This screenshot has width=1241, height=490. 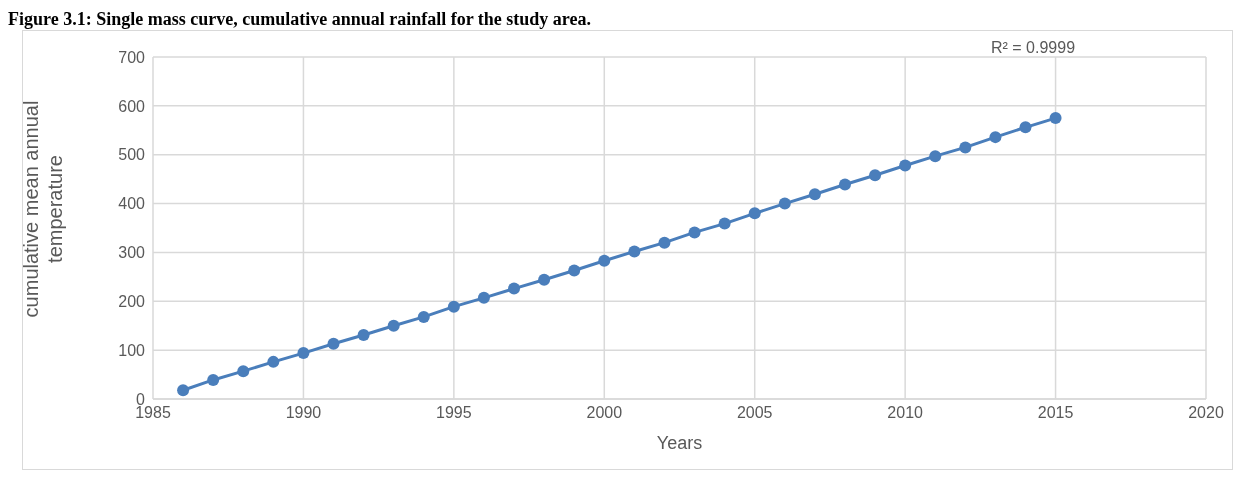 What do you see at coordinates (132, 106) in the screenshot?
I see `y-tick-label: 600` at bounding box center [132, 106].